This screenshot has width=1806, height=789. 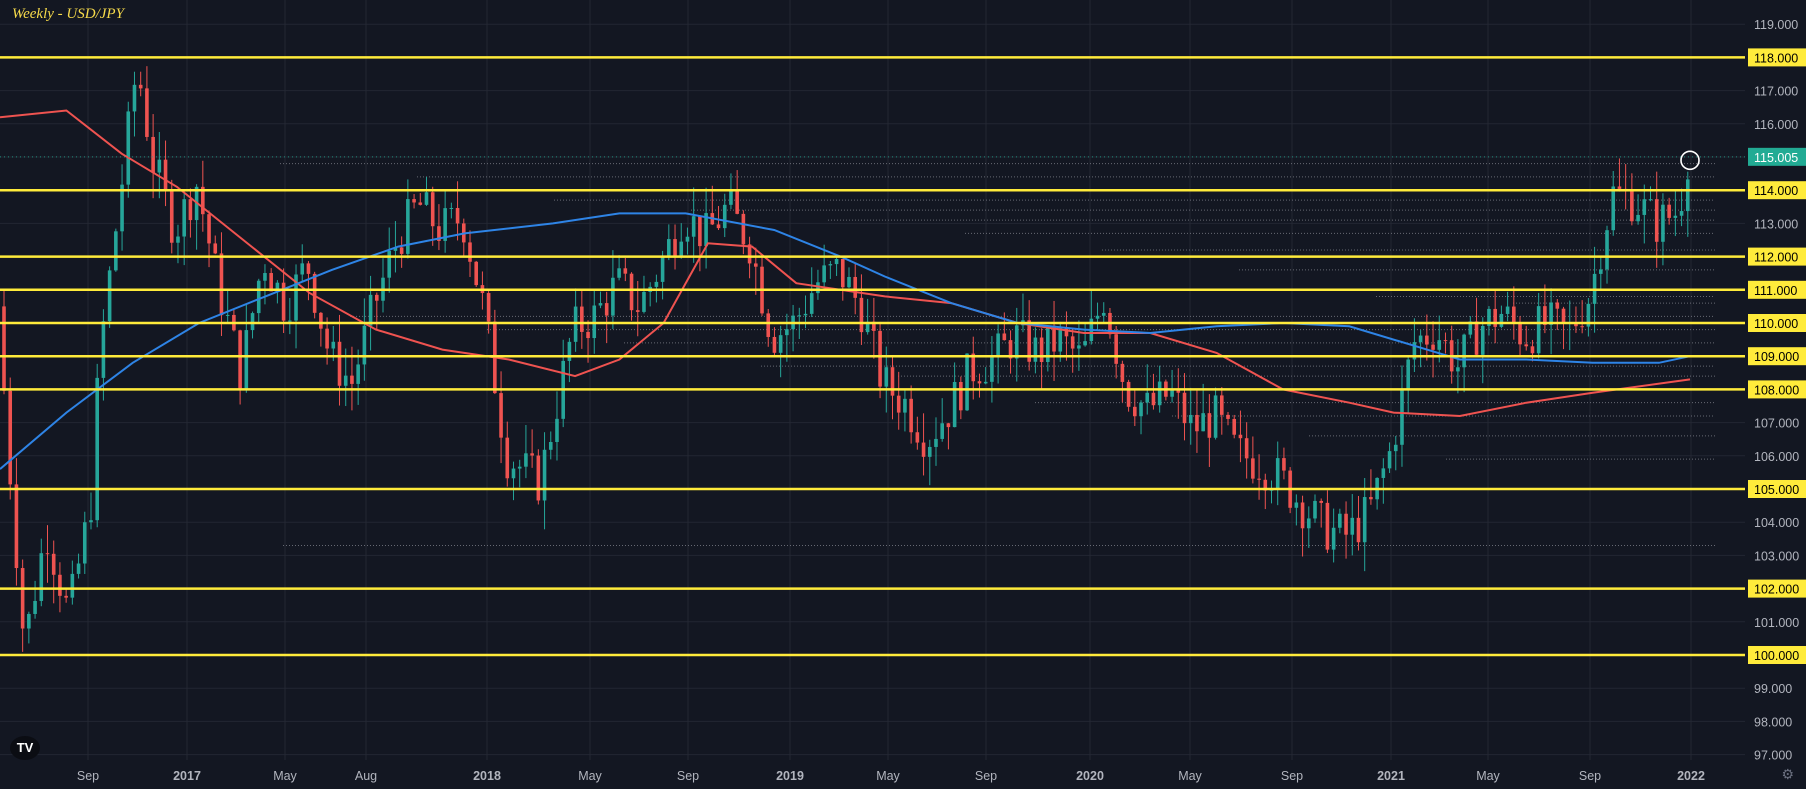 I want to click on time-tick-5: May, so click(x=590, y=776).